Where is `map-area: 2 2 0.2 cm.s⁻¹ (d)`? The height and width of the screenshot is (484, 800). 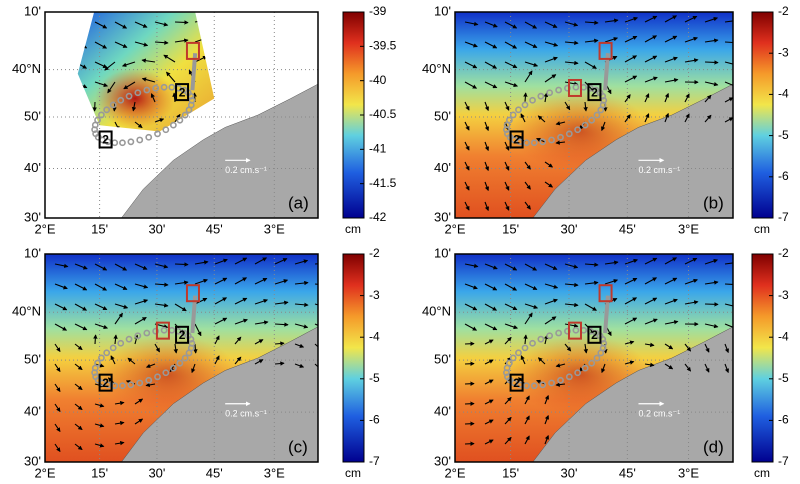
map-area: 2 2 0.2 cm.s⁻¹ (d) is located at coordinates (594, 358).